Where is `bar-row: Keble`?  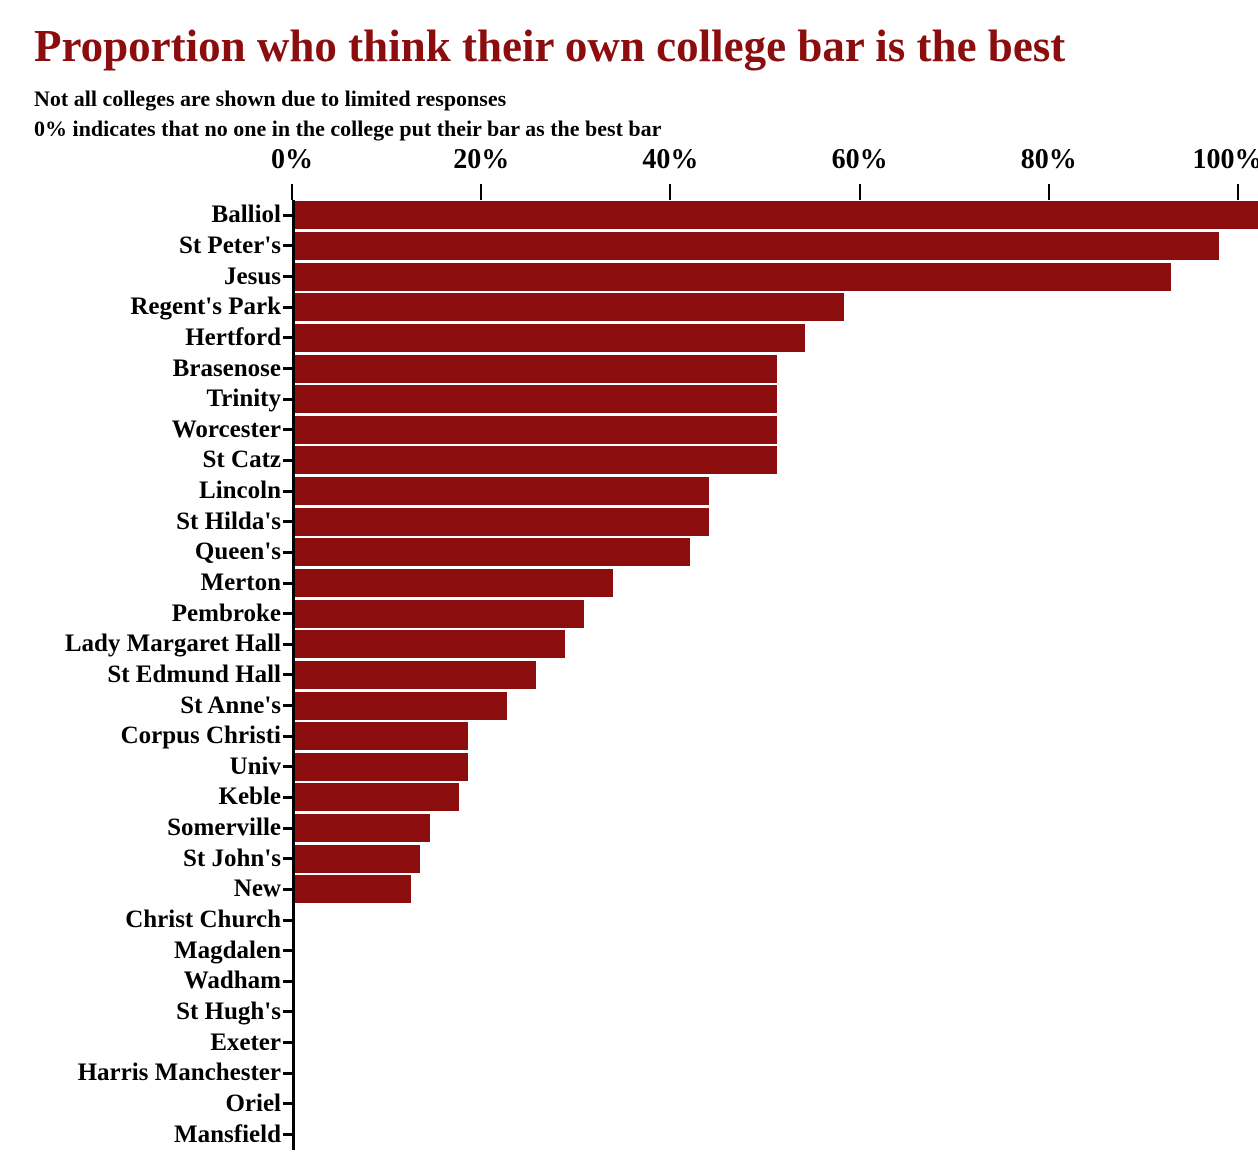 bar-row: Keble is located at coordinates (629, 797).